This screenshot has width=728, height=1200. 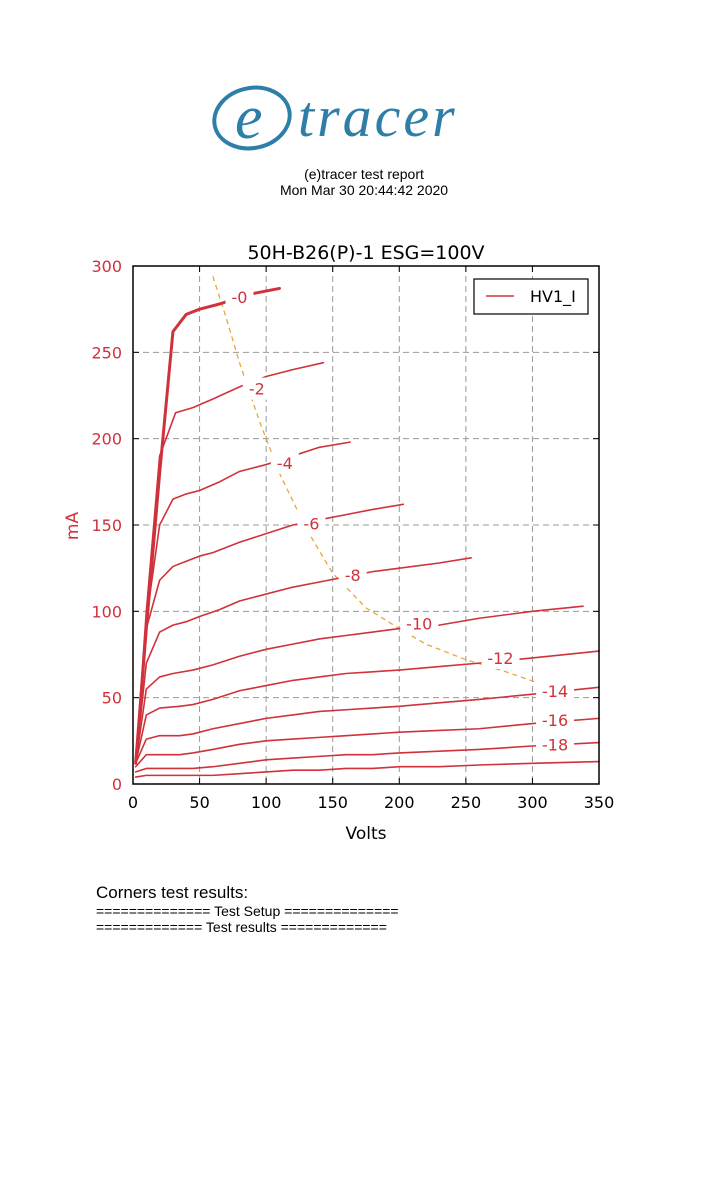 I want to click on curve-label: -10, so click(x=419, y=623).